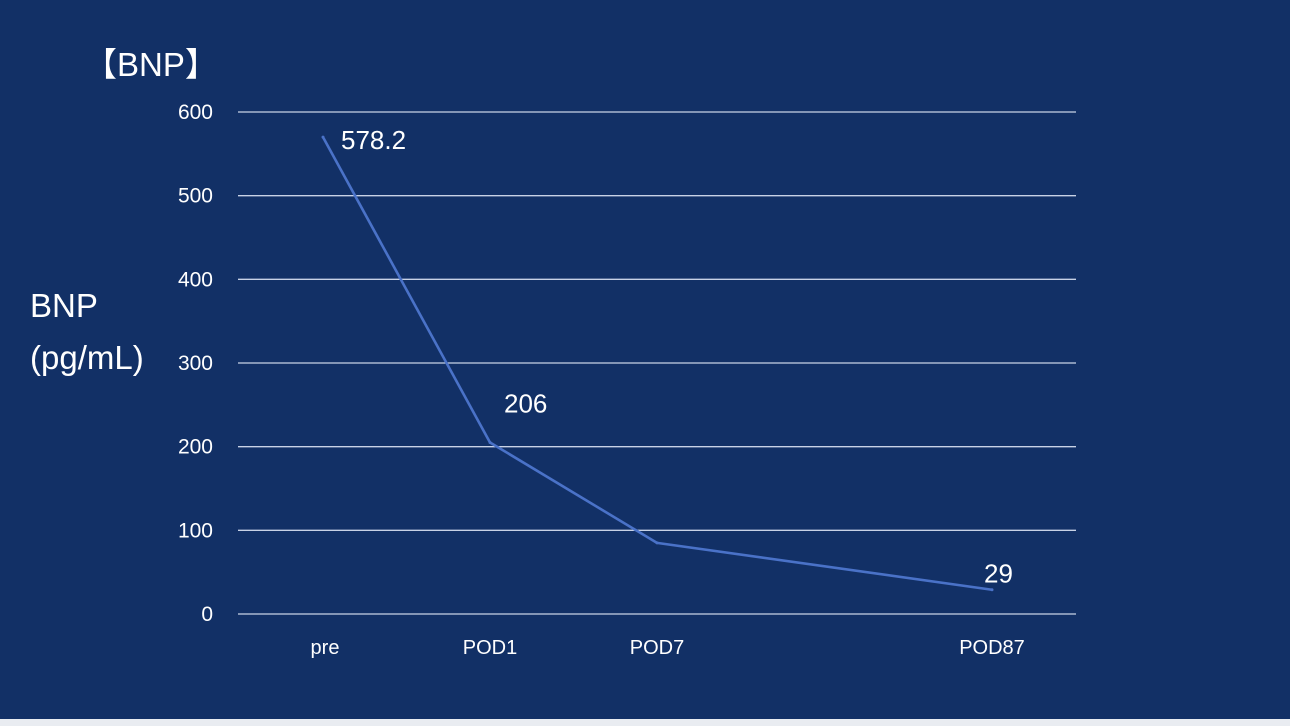  What do you see at coordinates (195, 447) in the screenshot?
I see `y-tick-label: 200` at bounding box center [195, 447].